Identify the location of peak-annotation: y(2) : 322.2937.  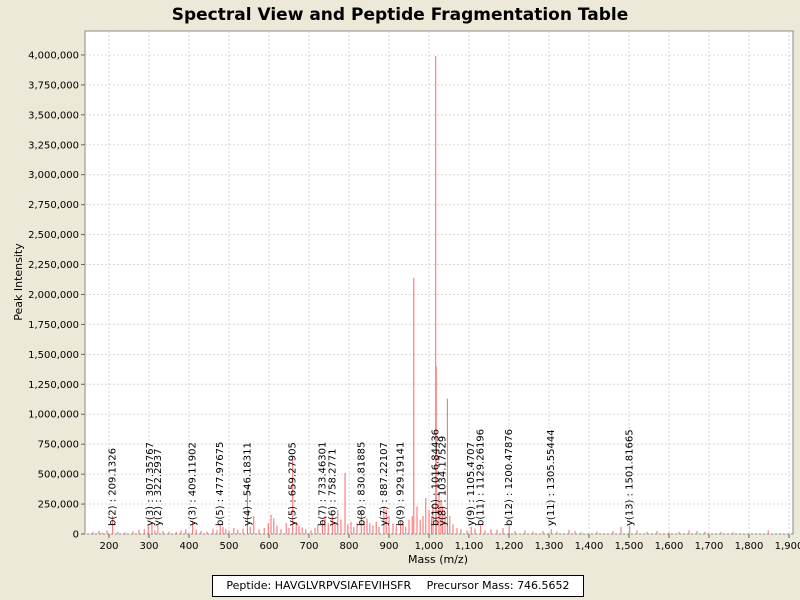
(158, 487).